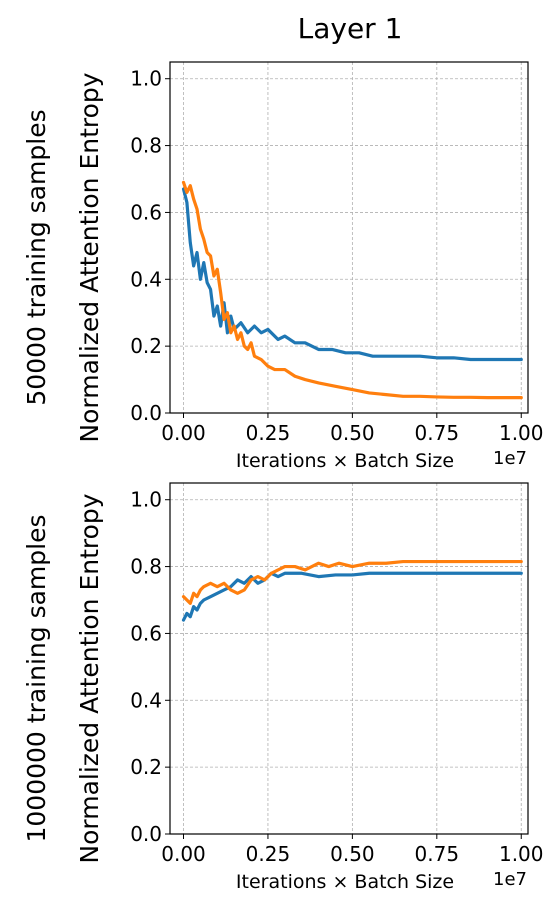  Describe the element at coordinates (350, 28) in the screenshot. I see `figure-title: Layer 1` at that location.